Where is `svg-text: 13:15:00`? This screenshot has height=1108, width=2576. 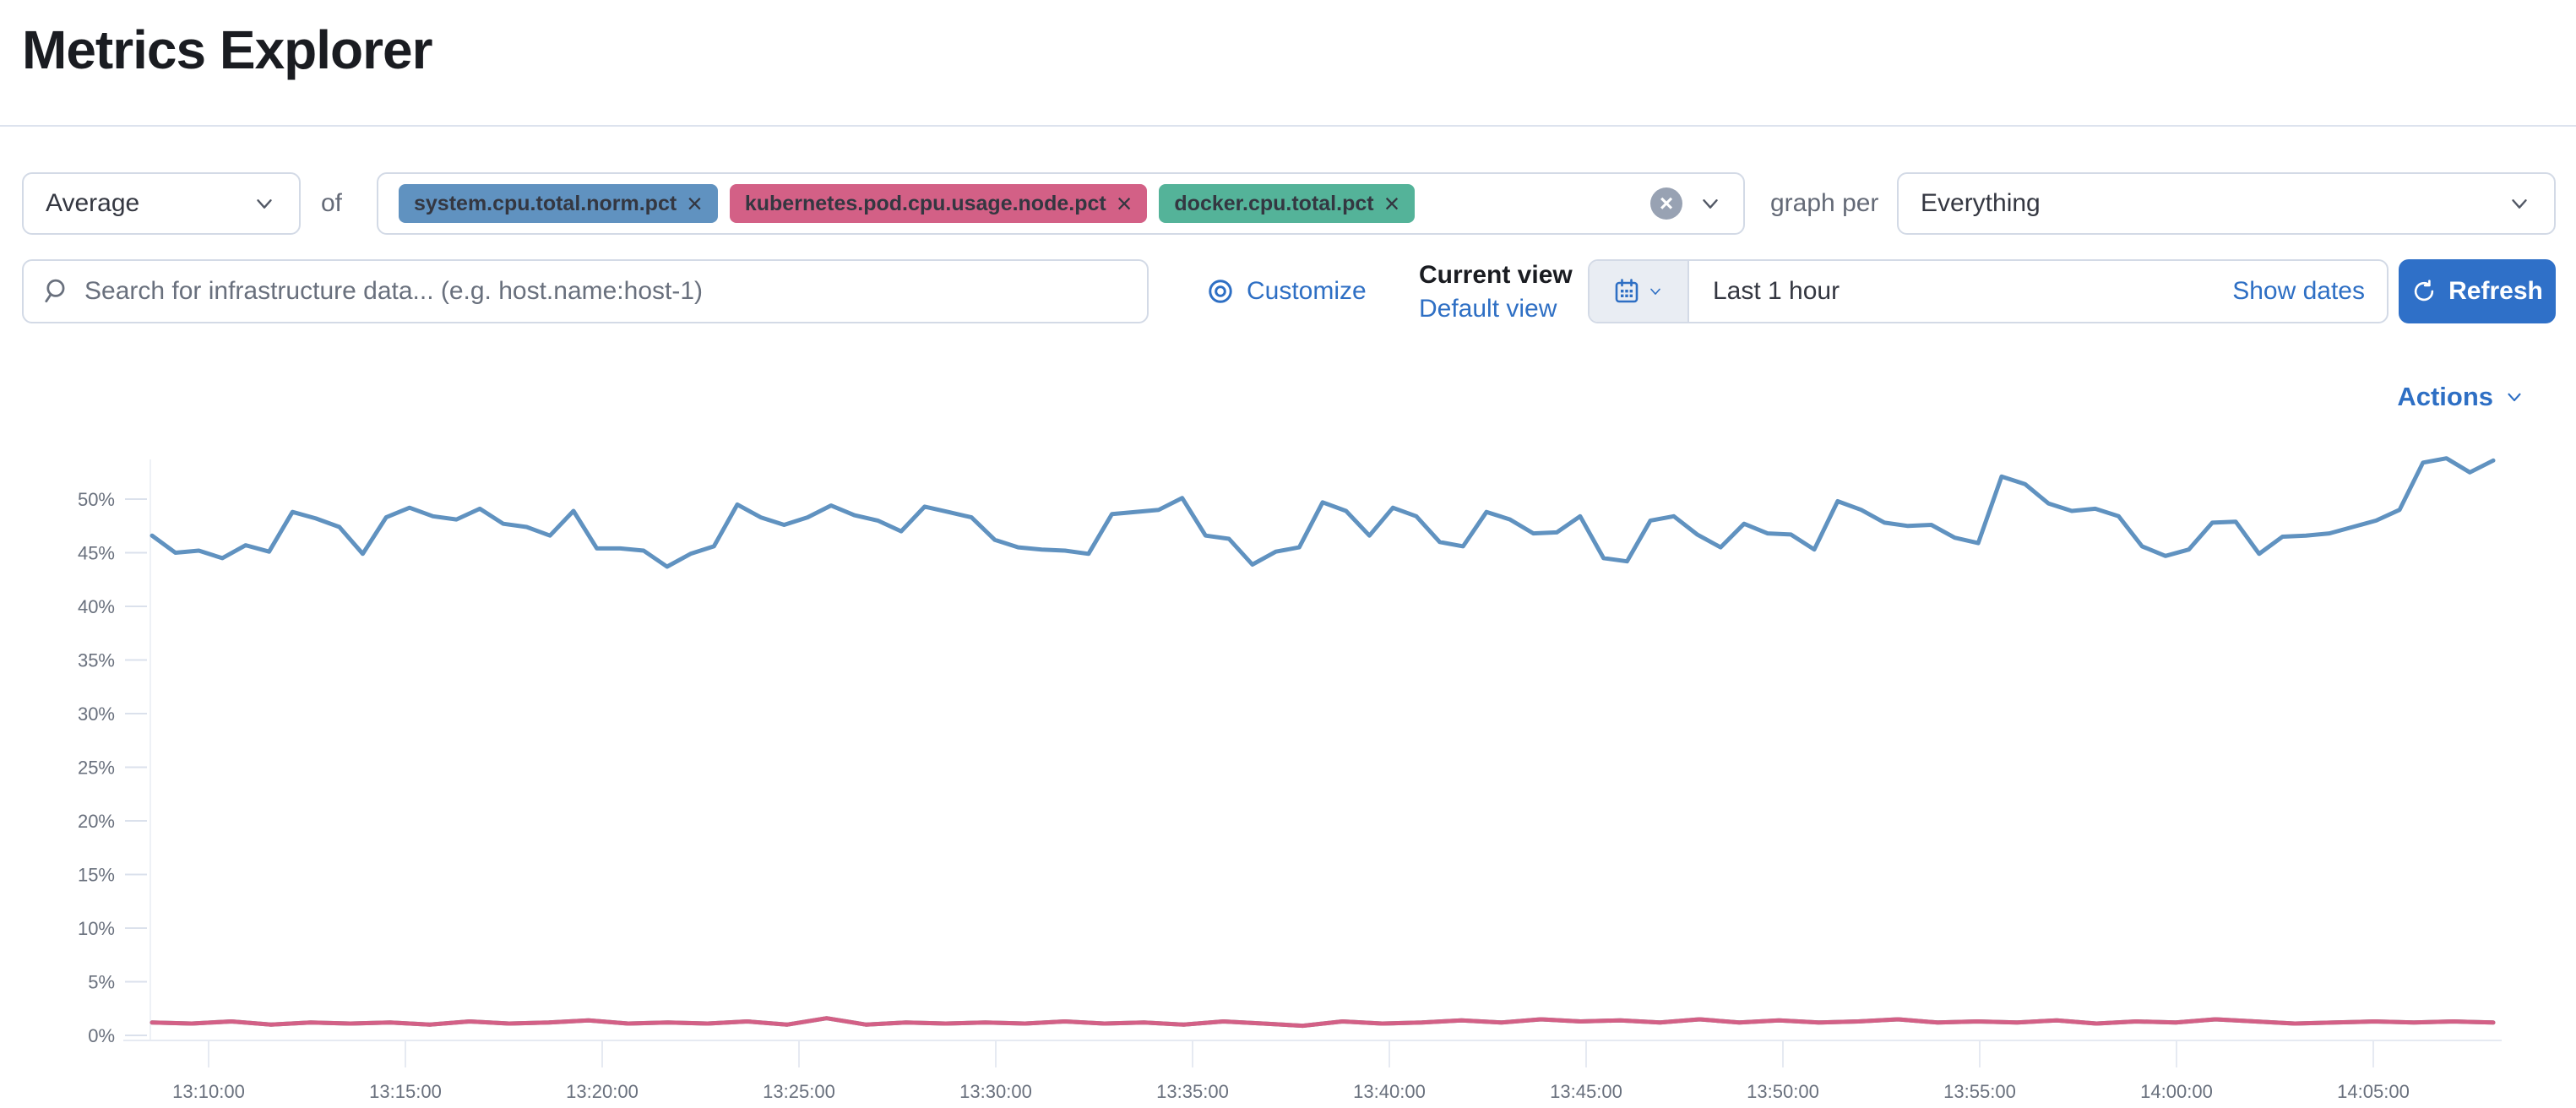
svg-text: 13:15:00 is located at coordinates (405, 1091).